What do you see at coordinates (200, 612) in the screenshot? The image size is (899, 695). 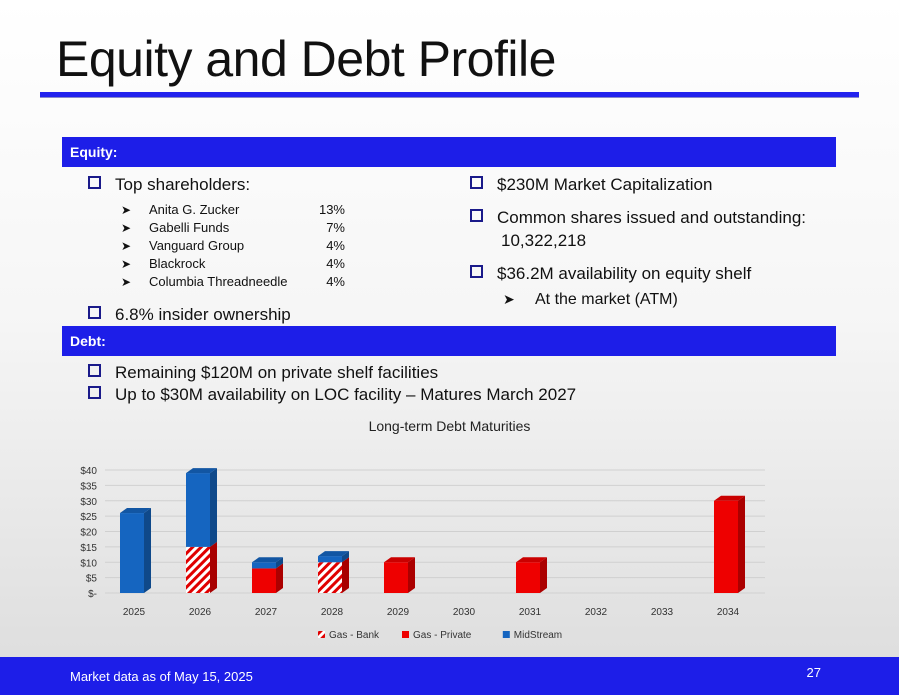 I see `x-tick-label: 2026` at bounding box center [200, 612].